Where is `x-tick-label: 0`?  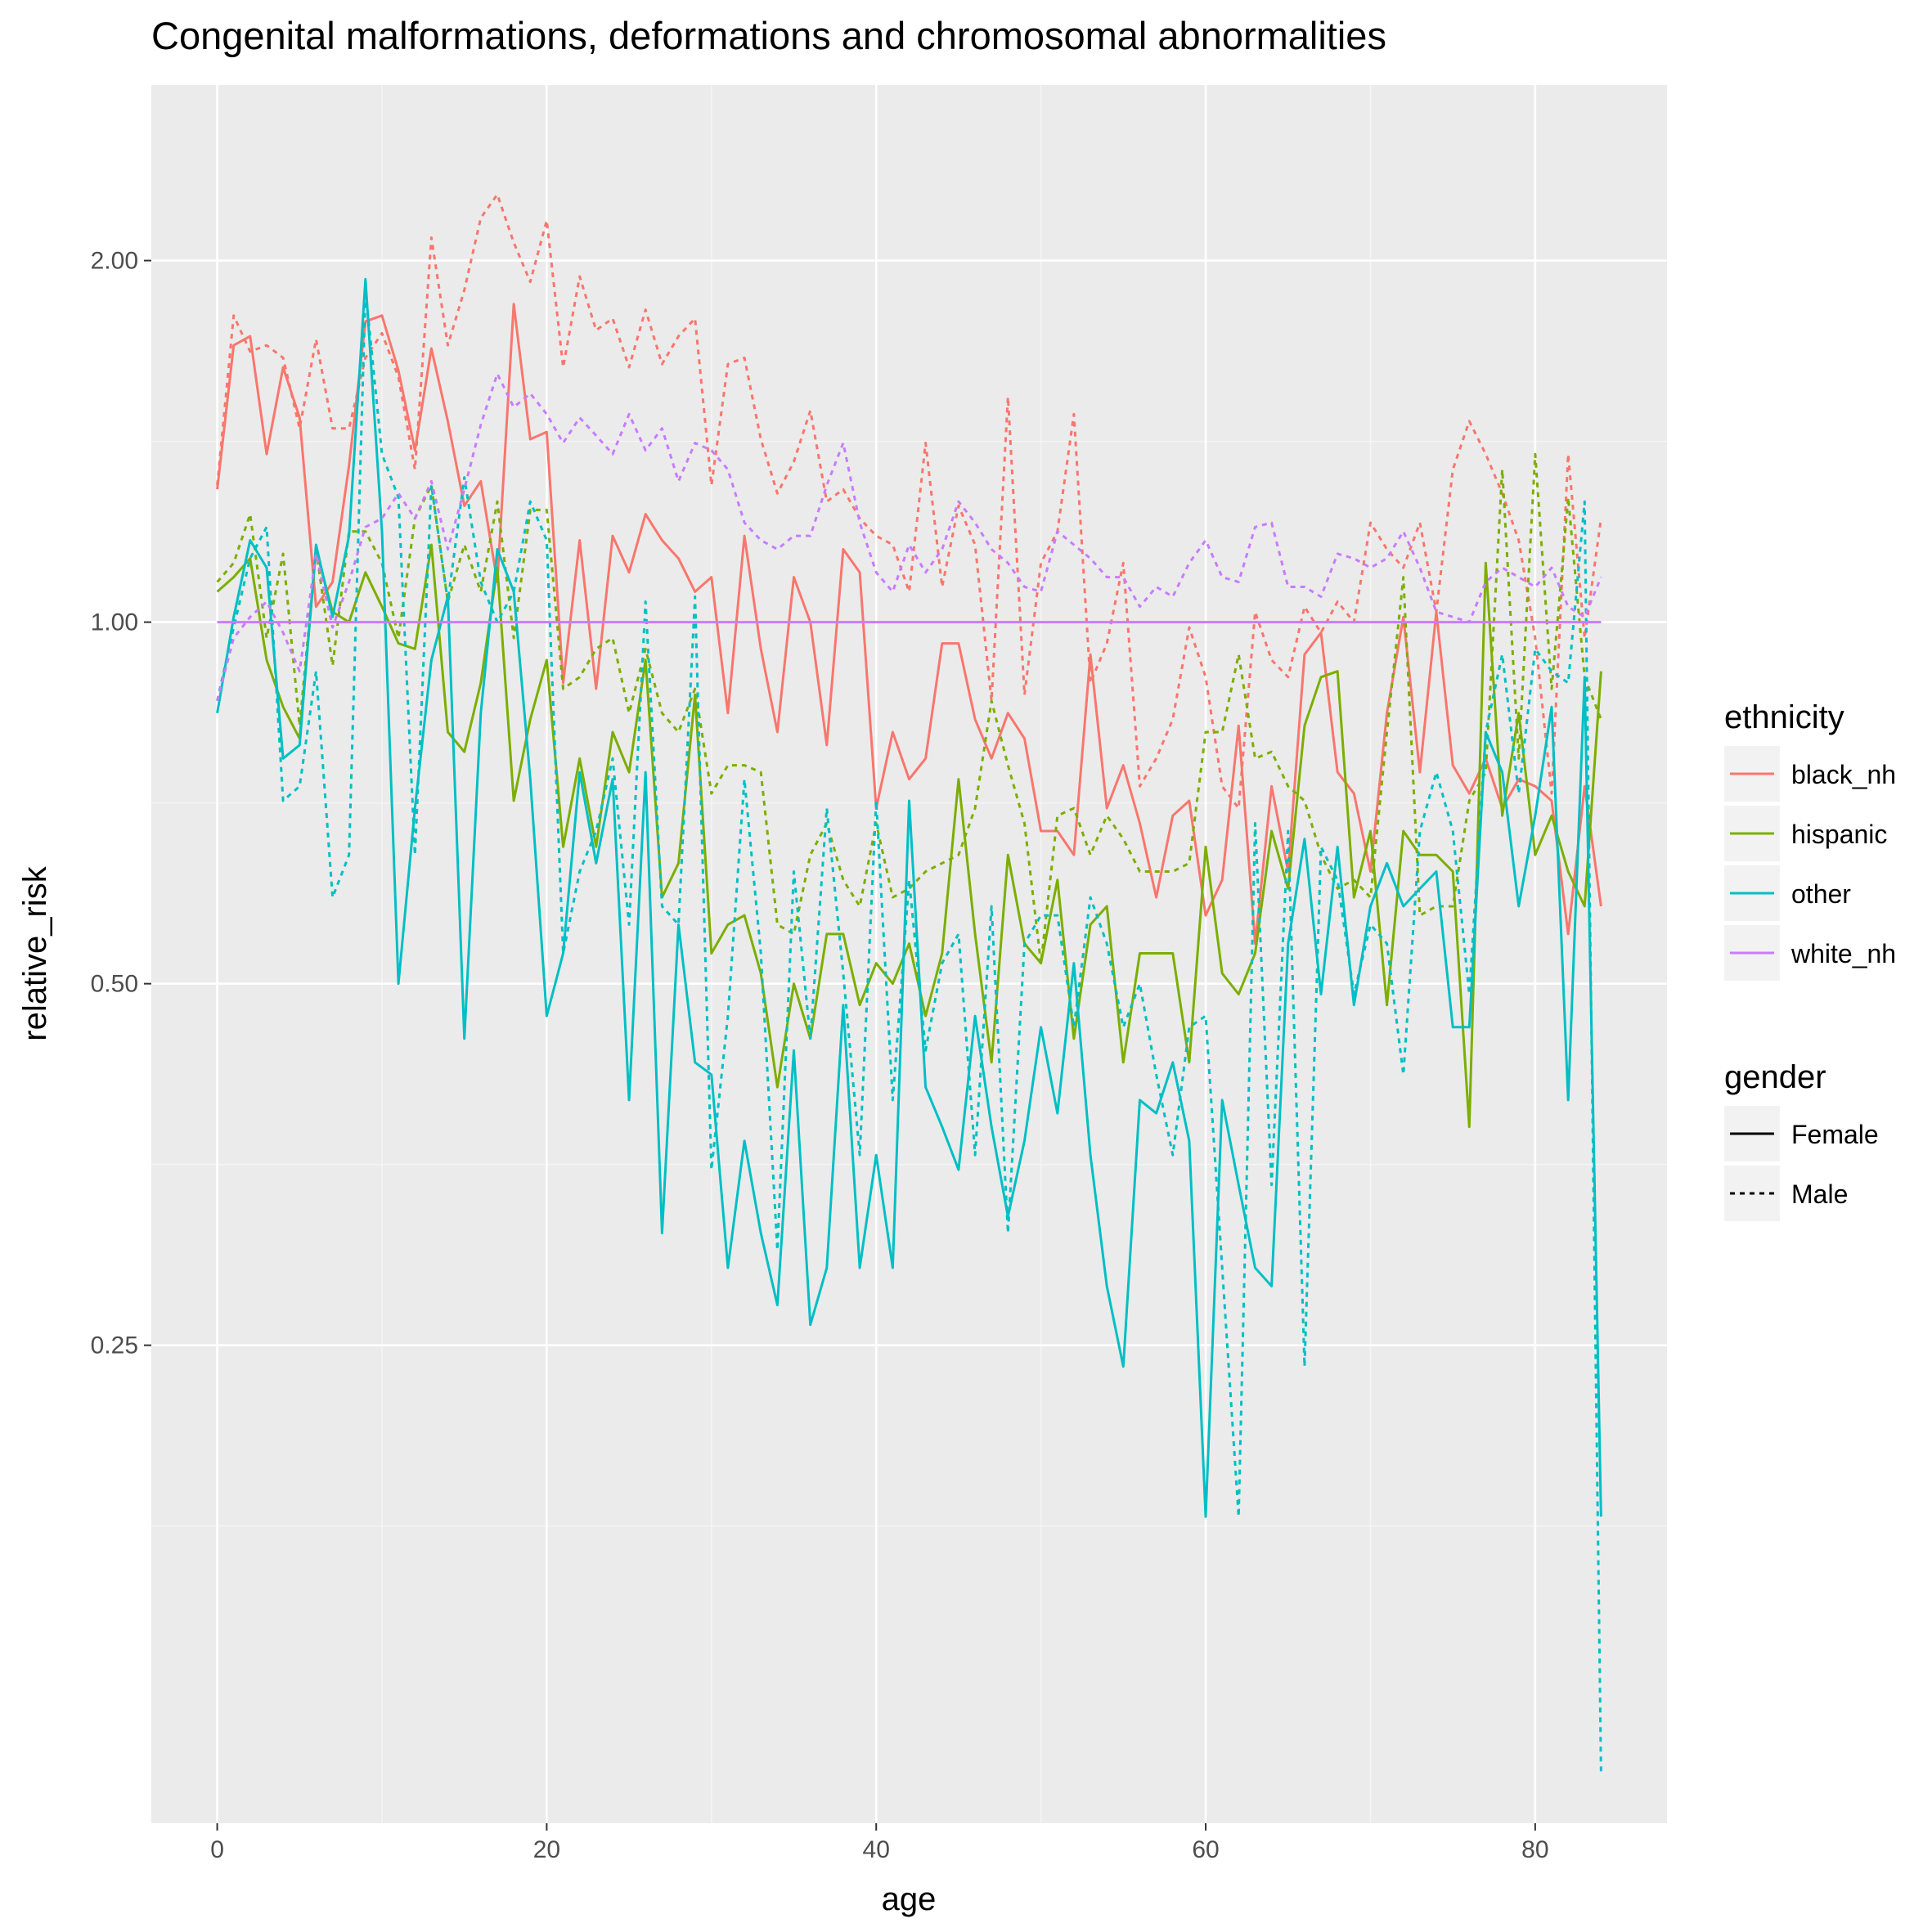 x-tick-label: 0 is located at coordinates (217, 1850).